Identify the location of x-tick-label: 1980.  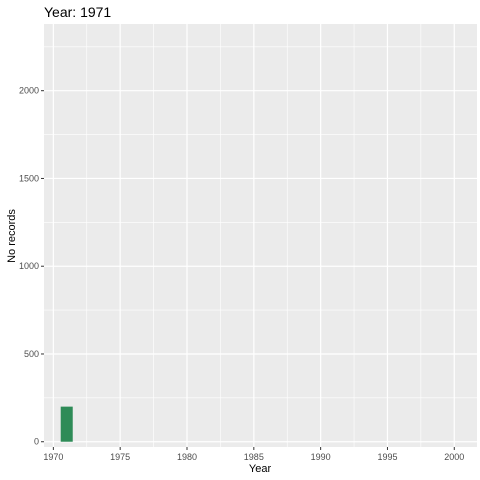
(187, 457).